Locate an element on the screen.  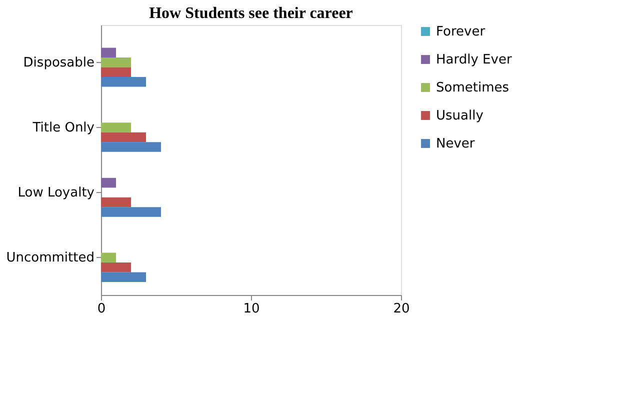
y-tick-label: Low Loyalty is located at coordinates (56, 193).